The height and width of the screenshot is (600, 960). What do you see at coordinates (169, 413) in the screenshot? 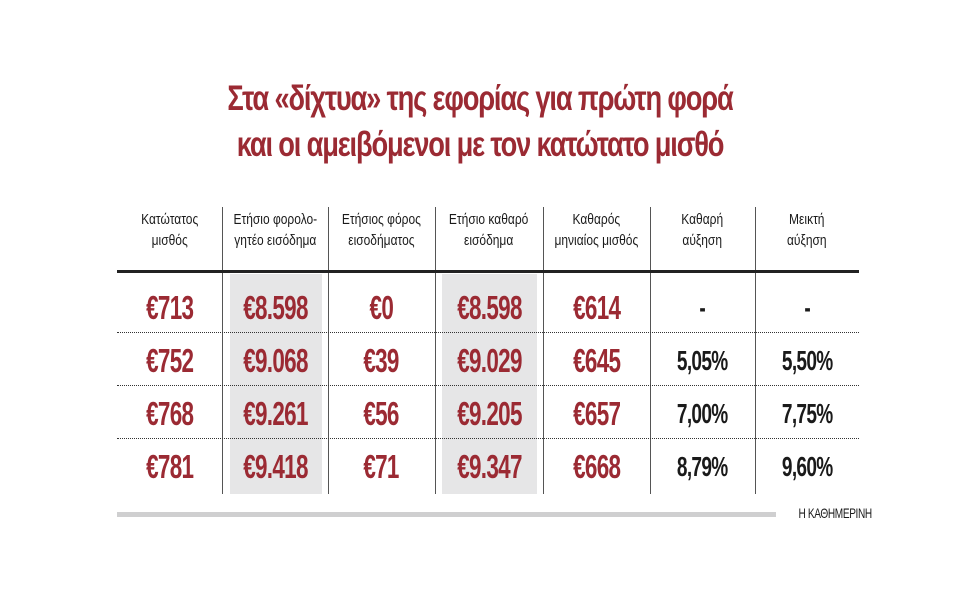
I see `table-cell: €768` at bounding box center [169, 413].